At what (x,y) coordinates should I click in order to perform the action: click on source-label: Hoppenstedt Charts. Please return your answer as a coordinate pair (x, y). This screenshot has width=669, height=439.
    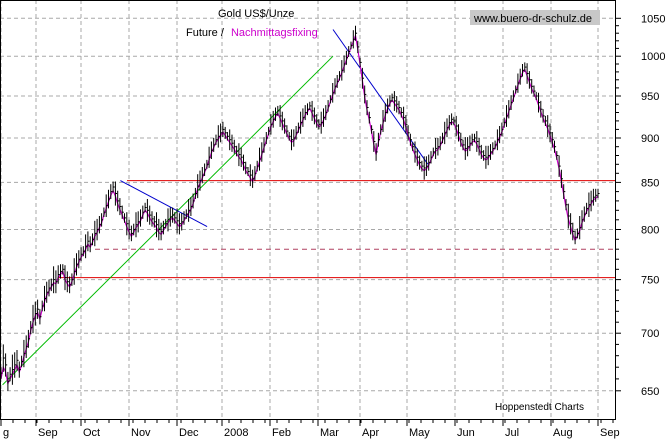
    Looking at the image, I should click on (539, 407).